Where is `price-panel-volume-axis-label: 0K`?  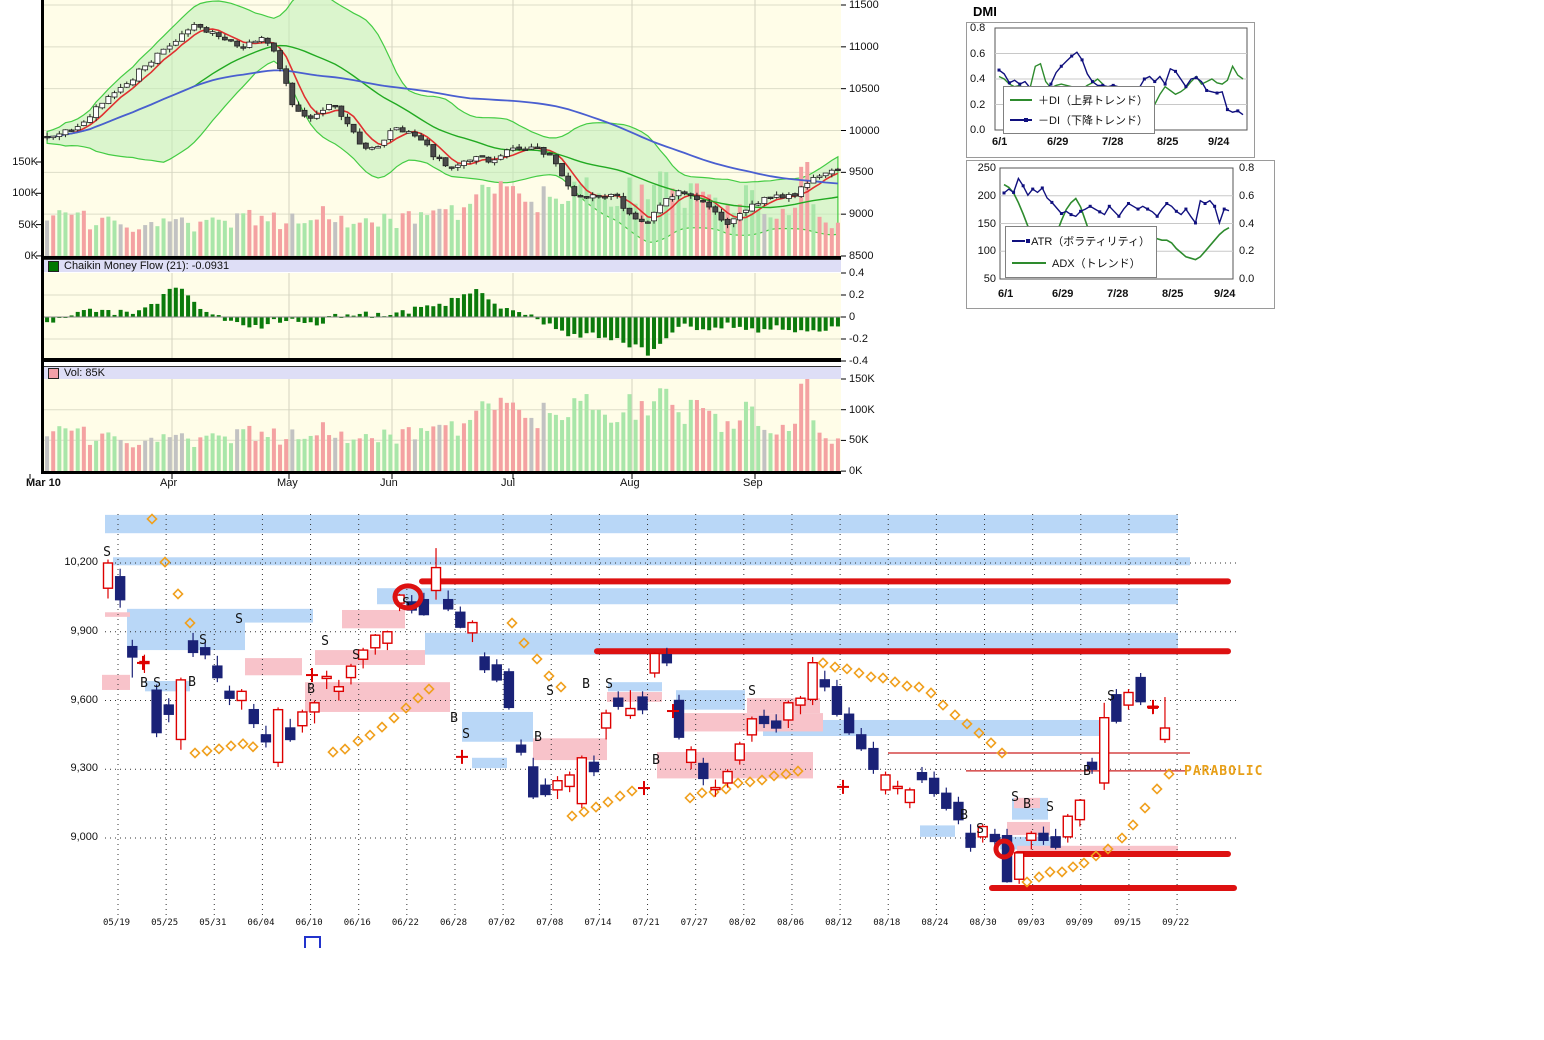
price-panel-volume-axis-label: 0K is located at coordinates (31, 255).